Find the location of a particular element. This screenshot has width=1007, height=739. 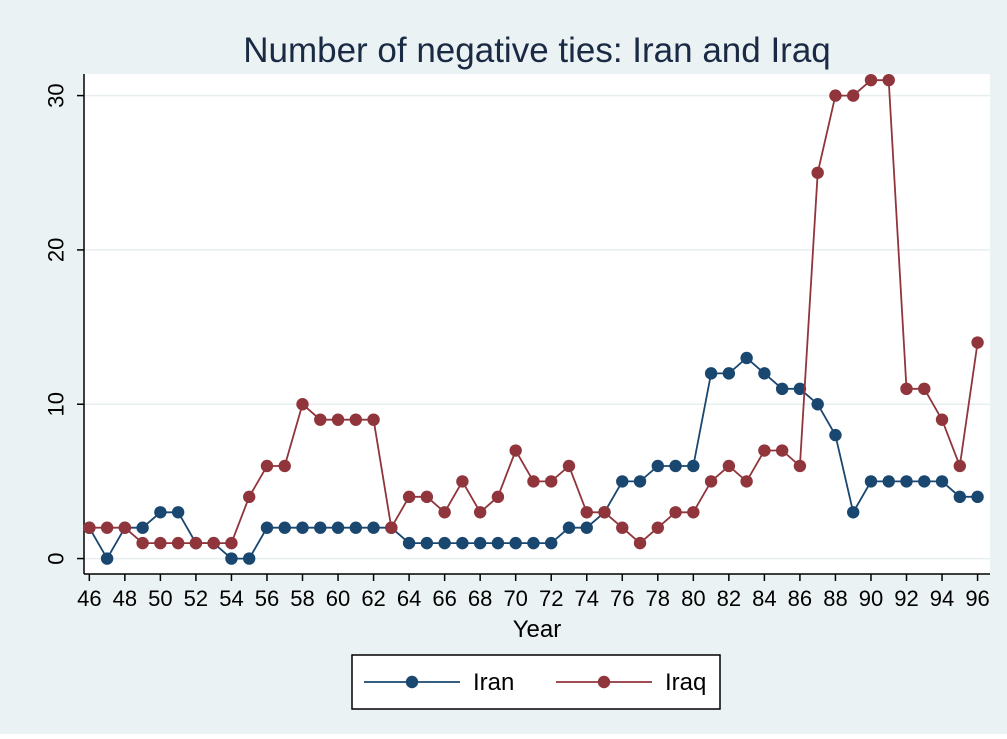

x-tick-label: 62 is located at coordinates (373, 598).